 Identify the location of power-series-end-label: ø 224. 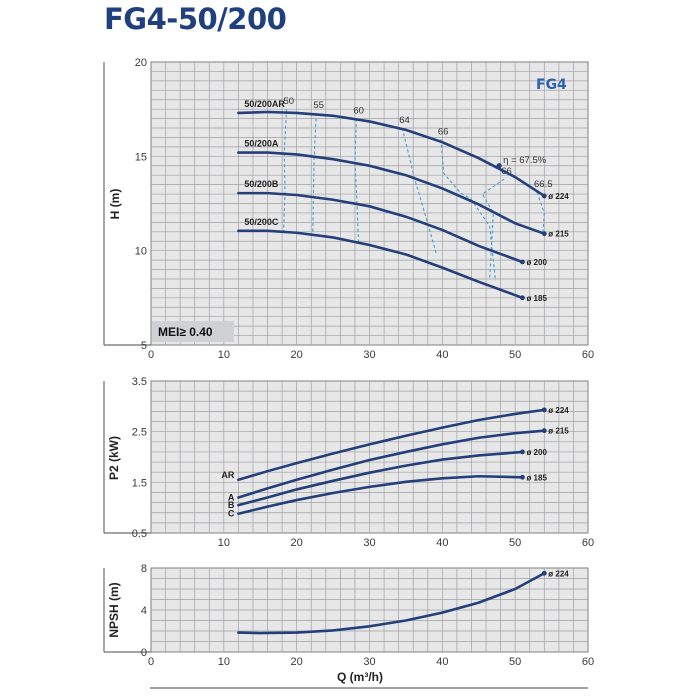
(558, 410).